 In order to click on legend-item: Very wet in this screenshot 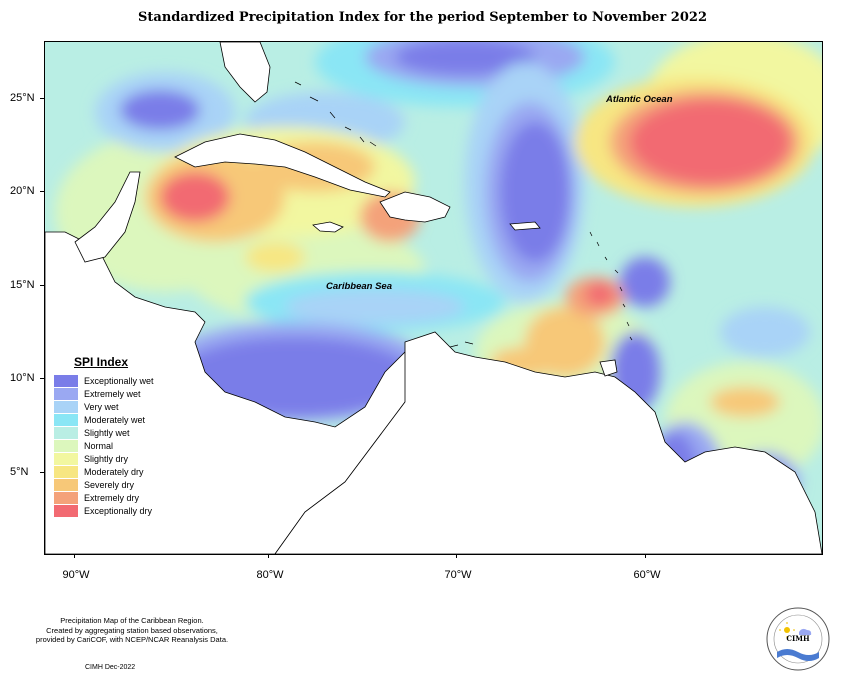, I will do `click(109, 406)`.